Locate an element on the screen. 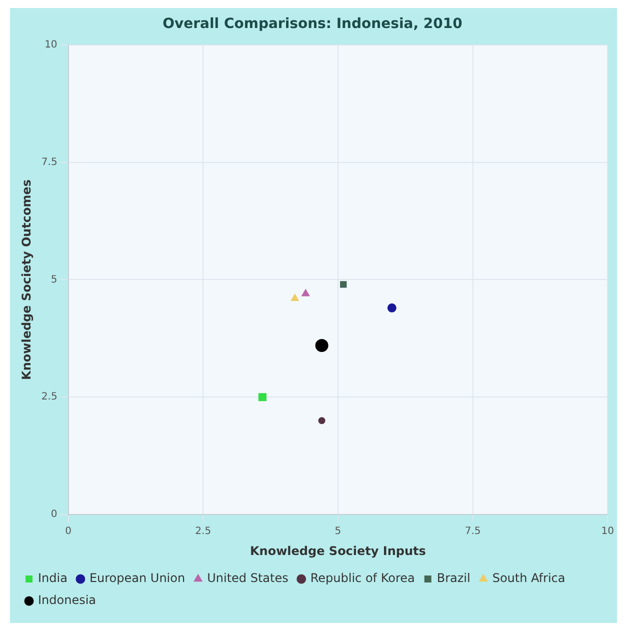  y-axis-title: Knowledge Society Outcomes is located at coordinates (26, 279).